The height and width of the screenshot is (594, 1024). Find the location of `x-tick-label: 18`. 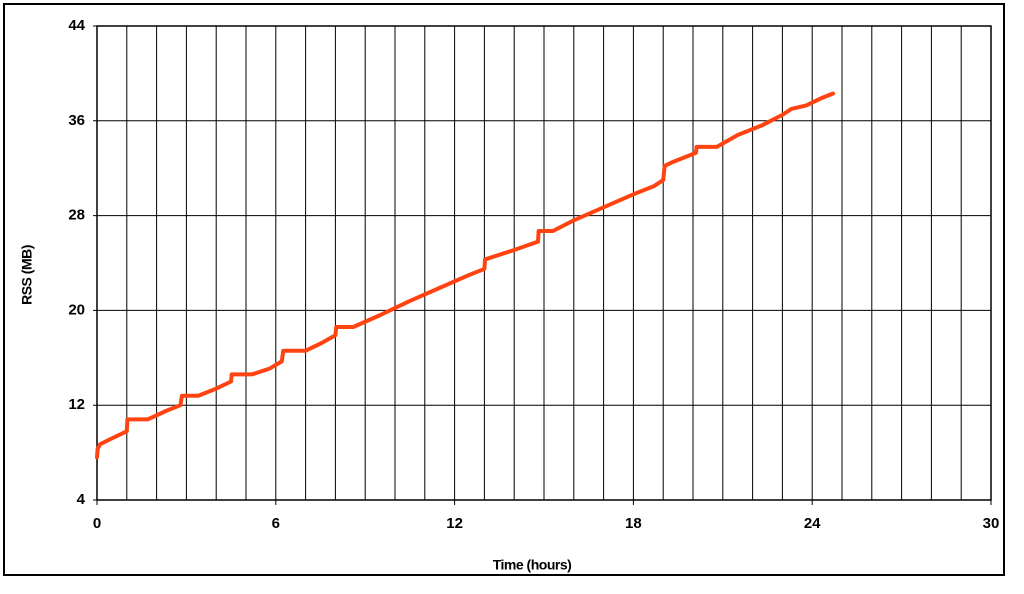

x-tick-label: 18 is located at coordinates (633, 523).